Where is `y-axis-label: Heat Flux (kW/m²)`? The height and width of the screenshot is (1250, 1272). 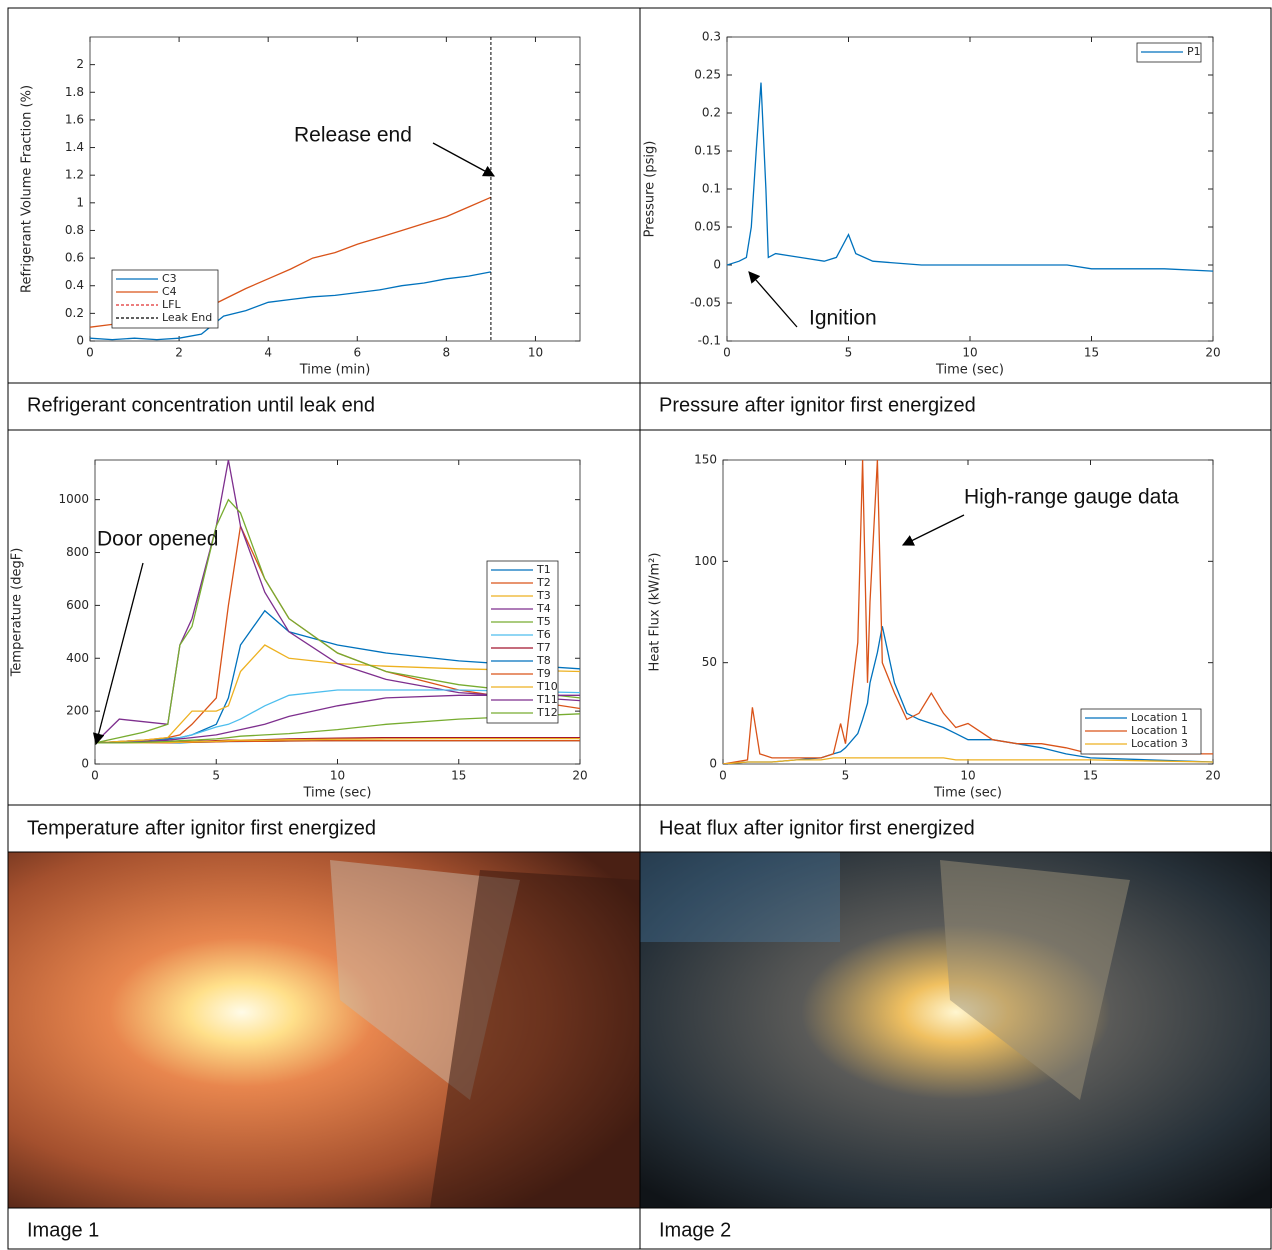
y-axis-label: Heat Flux (kW/m²) is located at coordinates (655, 612).